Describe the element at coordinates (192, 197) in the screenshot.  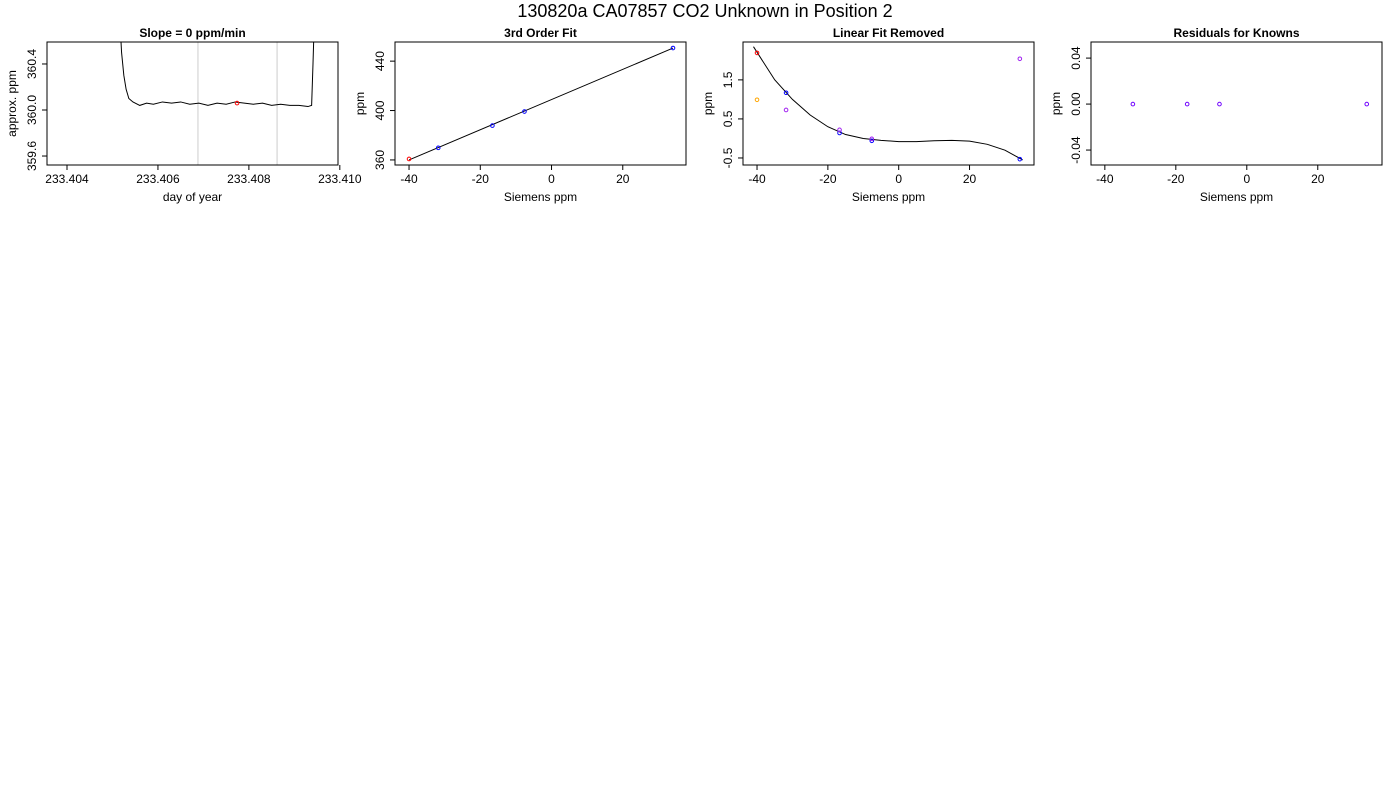
I see `x-axis-label: day of year` at that location.